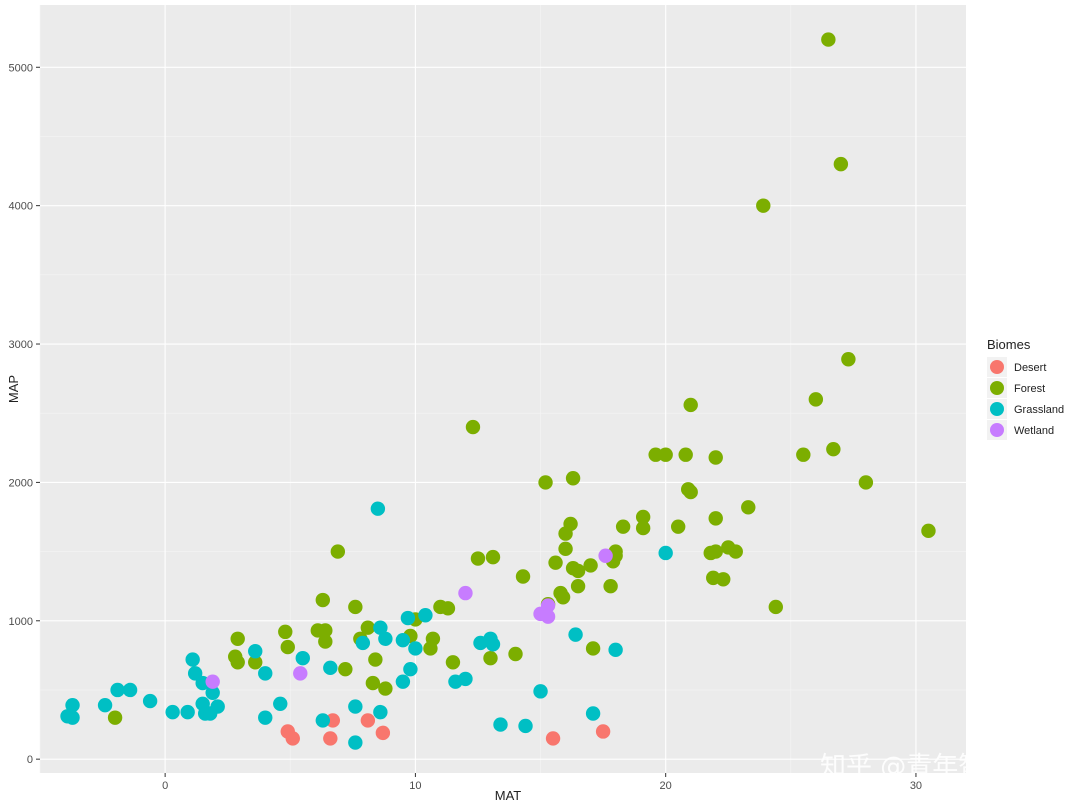 The image size is (1080, 810). What do you see at coordinates (666, 786) in the screenshot?
I see `x-tick-label: 20` at bounding box center [666, 786].